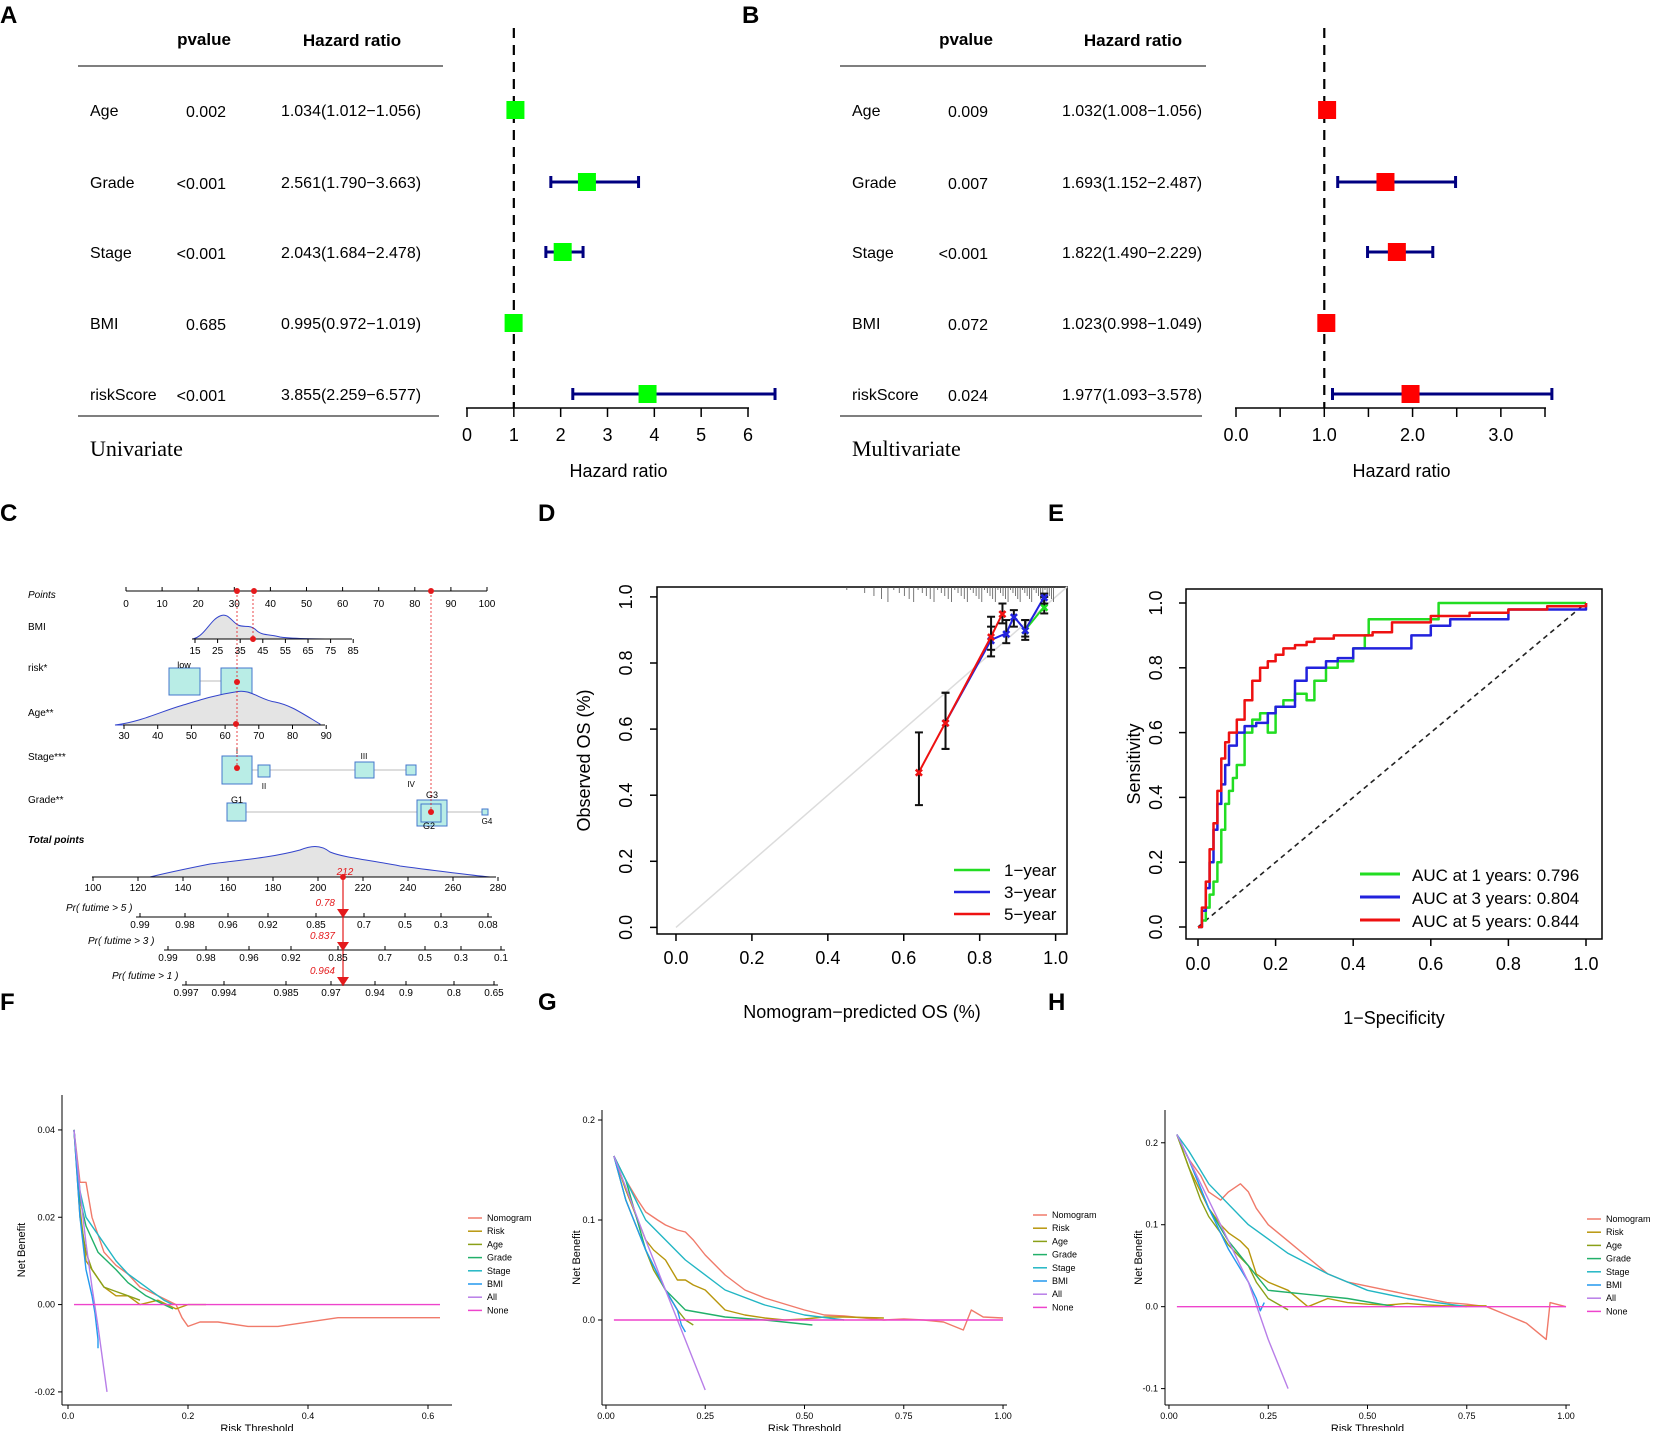  I want to click on points-marker, so click(254, 591).